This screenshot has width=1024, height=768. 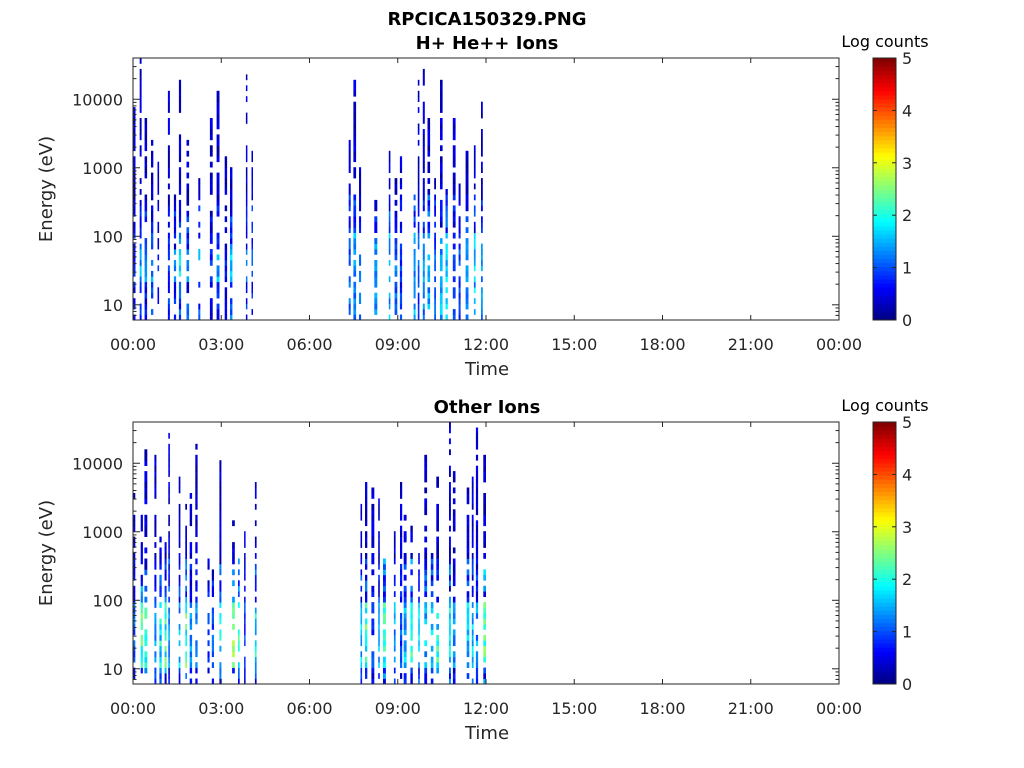 What do you see at coordinates (662, 344) in the screenshot?
I see `x-tick-label: 18:00` at bounding box center [662, 344].